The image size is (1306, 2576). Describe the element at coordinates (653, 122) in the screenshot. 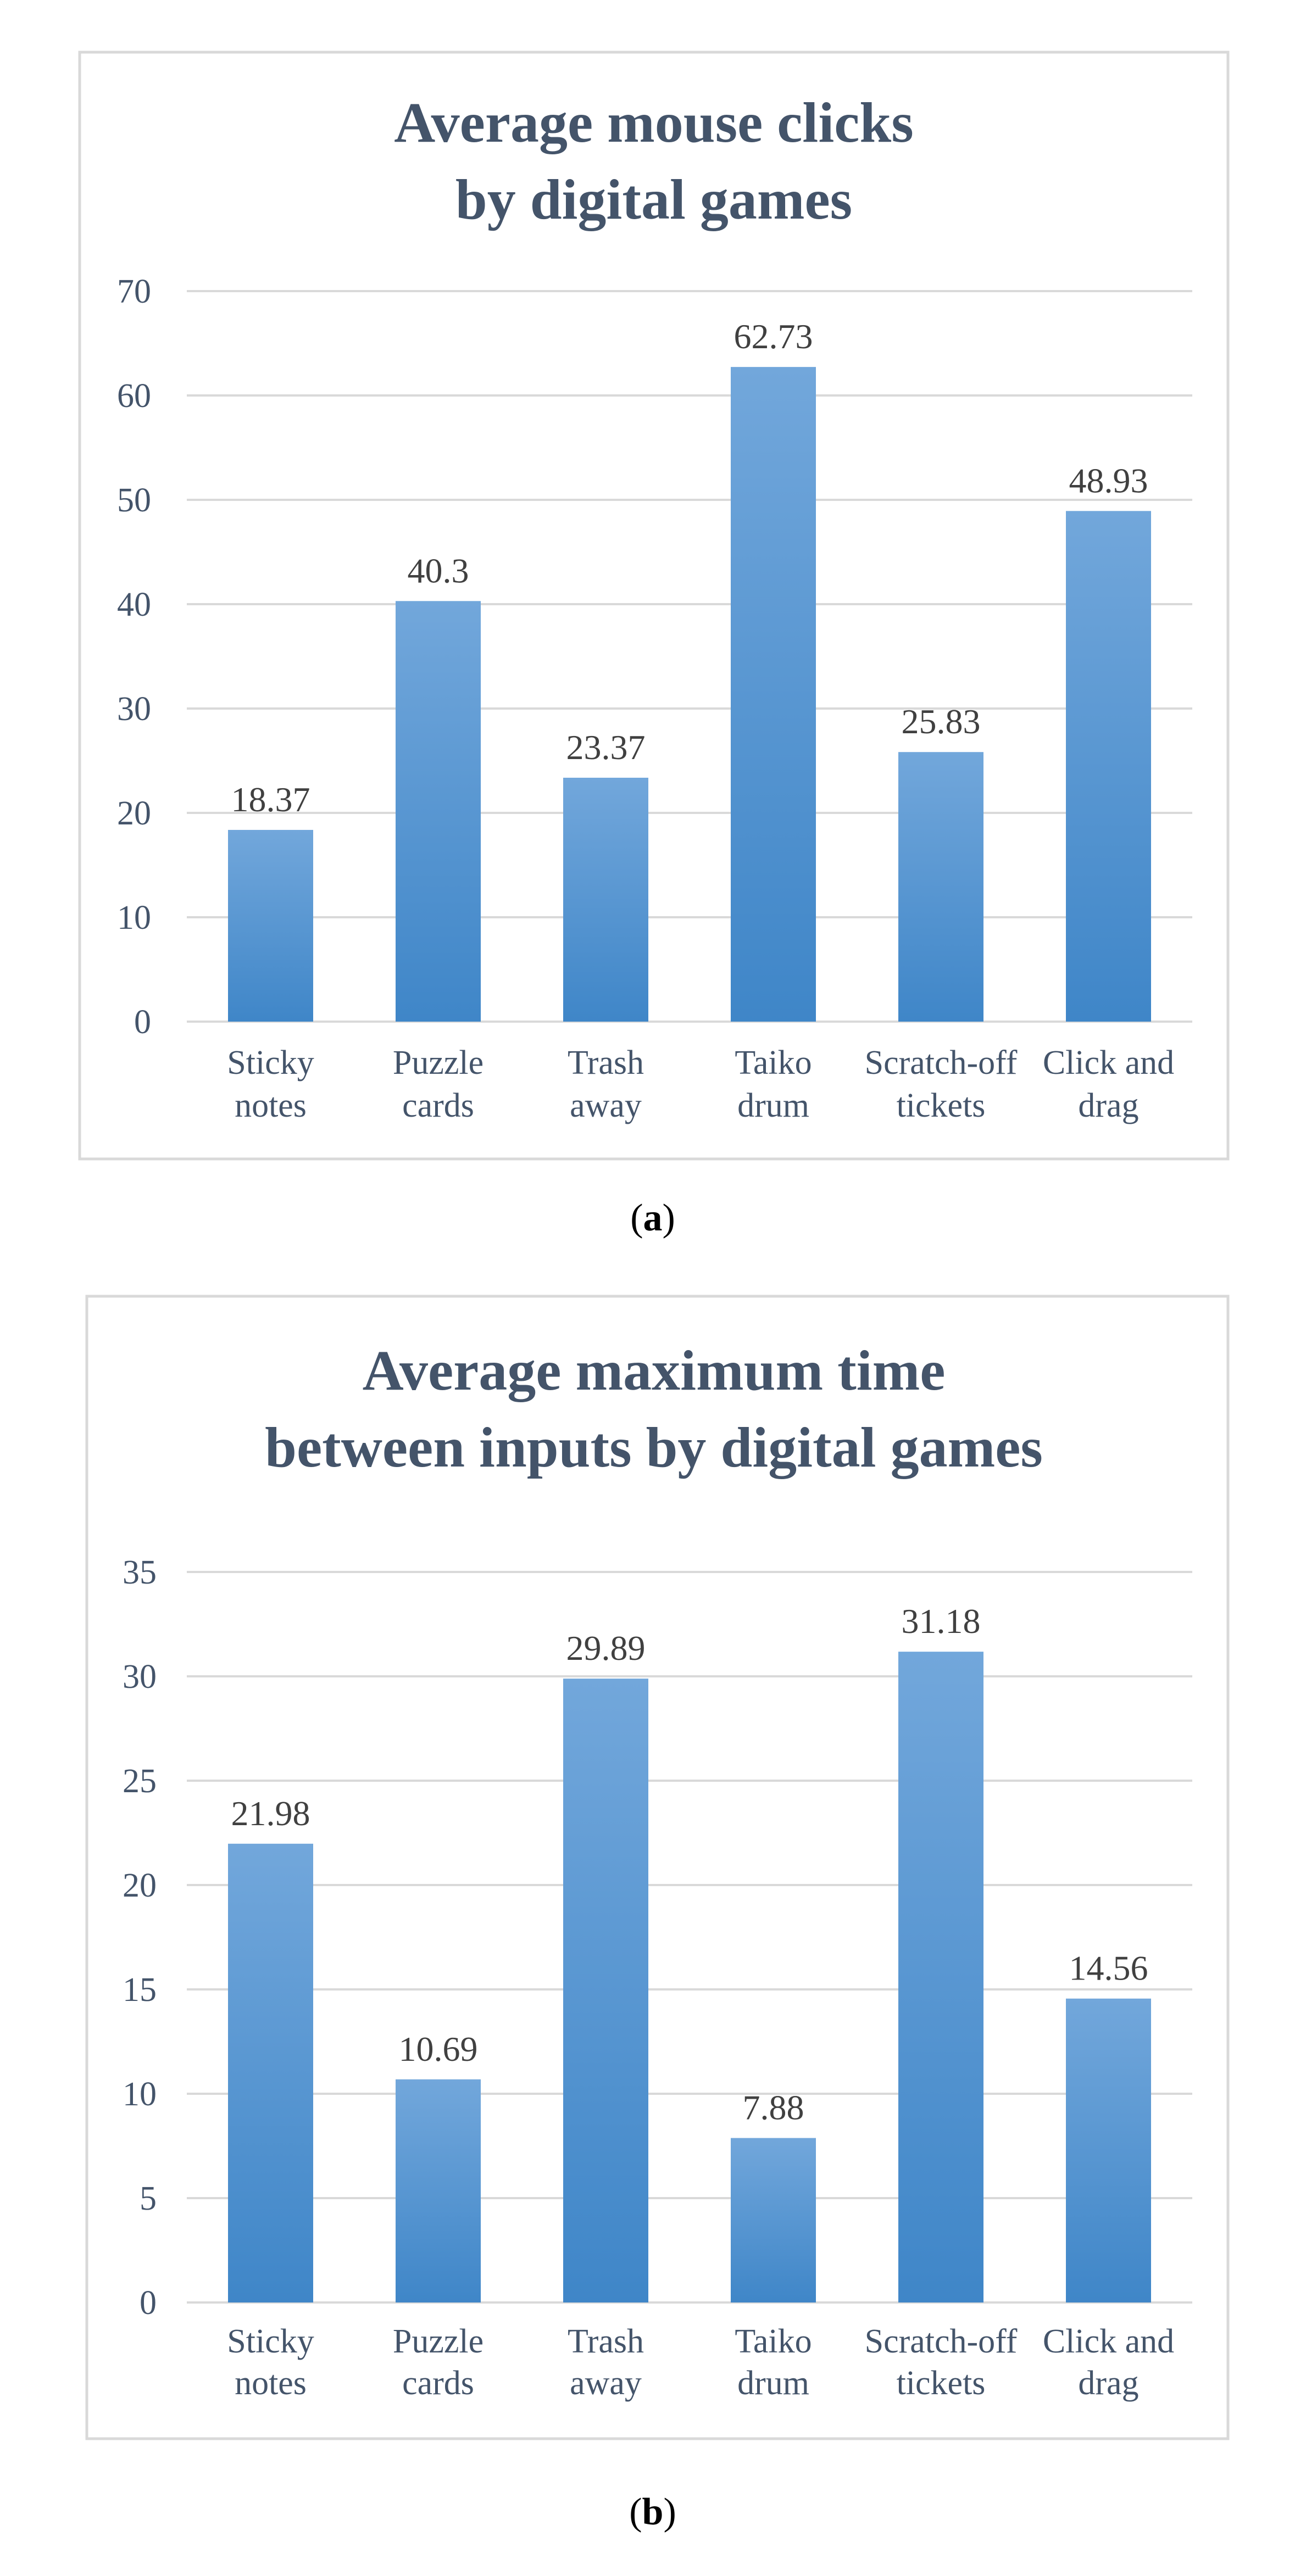

I see `chart-title-line: Average mouse clicks` at that location.